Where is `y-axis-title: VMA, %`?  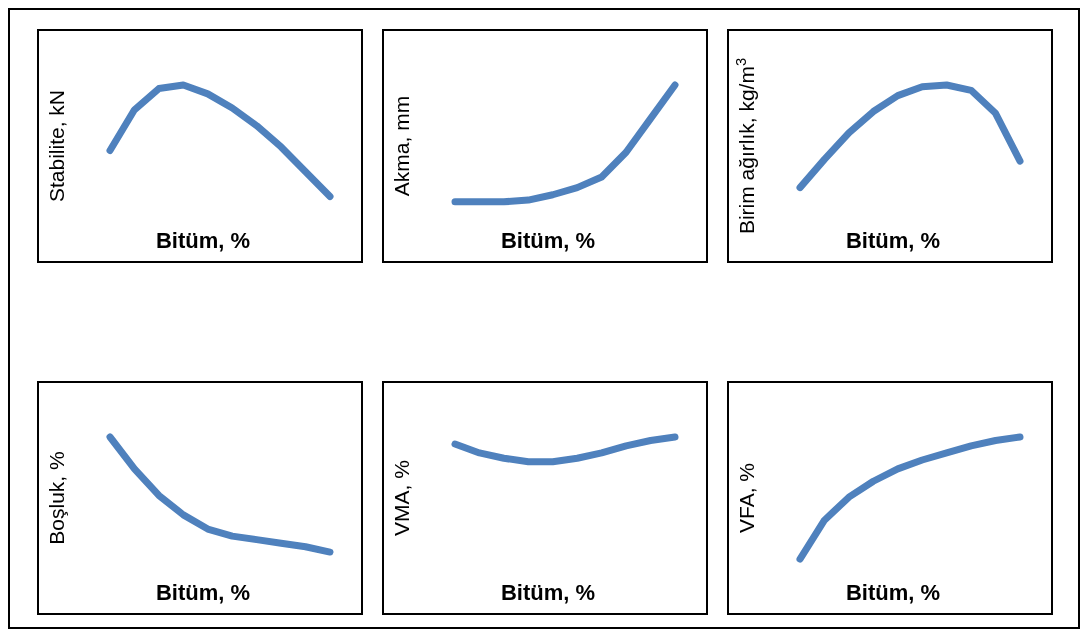
y-axis-title: VMA, % is located at coordinates (401, 498).